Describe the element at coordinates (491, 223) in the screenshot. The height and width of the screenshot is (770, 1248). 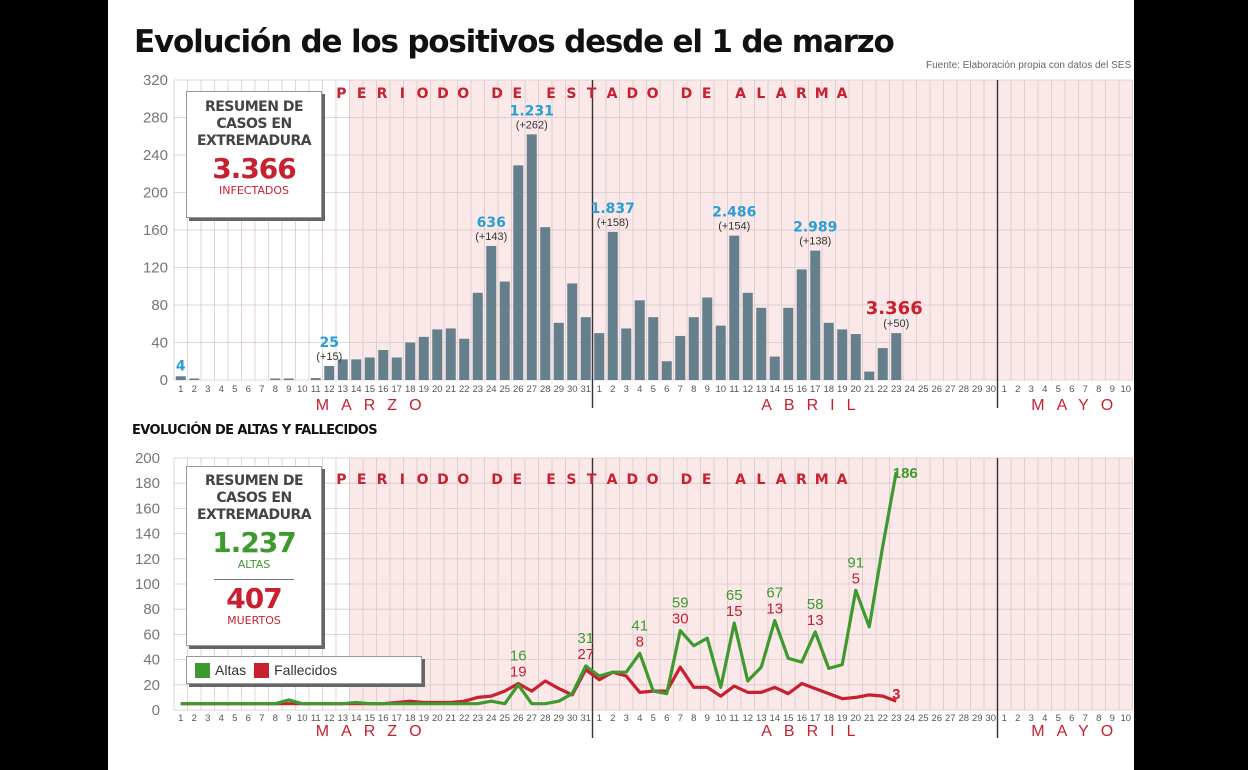
I see `bar-total-label: 636` at that location.